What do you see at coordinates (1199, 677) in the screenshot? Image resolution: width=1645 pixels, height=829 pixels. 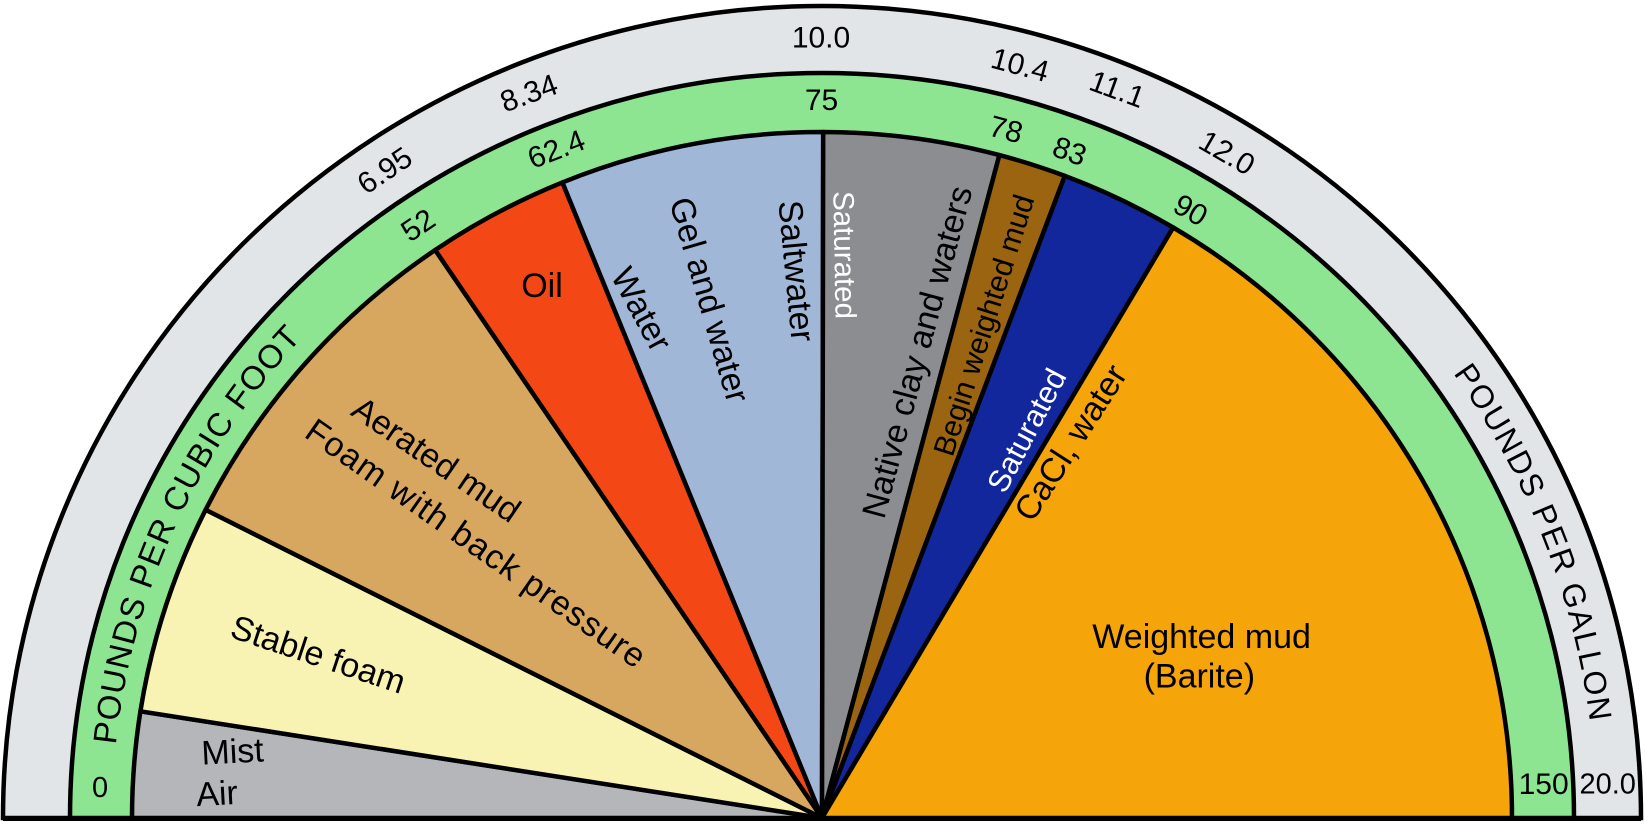 I see `svg-text: (Barite)` at bounding box center [1199, 677].